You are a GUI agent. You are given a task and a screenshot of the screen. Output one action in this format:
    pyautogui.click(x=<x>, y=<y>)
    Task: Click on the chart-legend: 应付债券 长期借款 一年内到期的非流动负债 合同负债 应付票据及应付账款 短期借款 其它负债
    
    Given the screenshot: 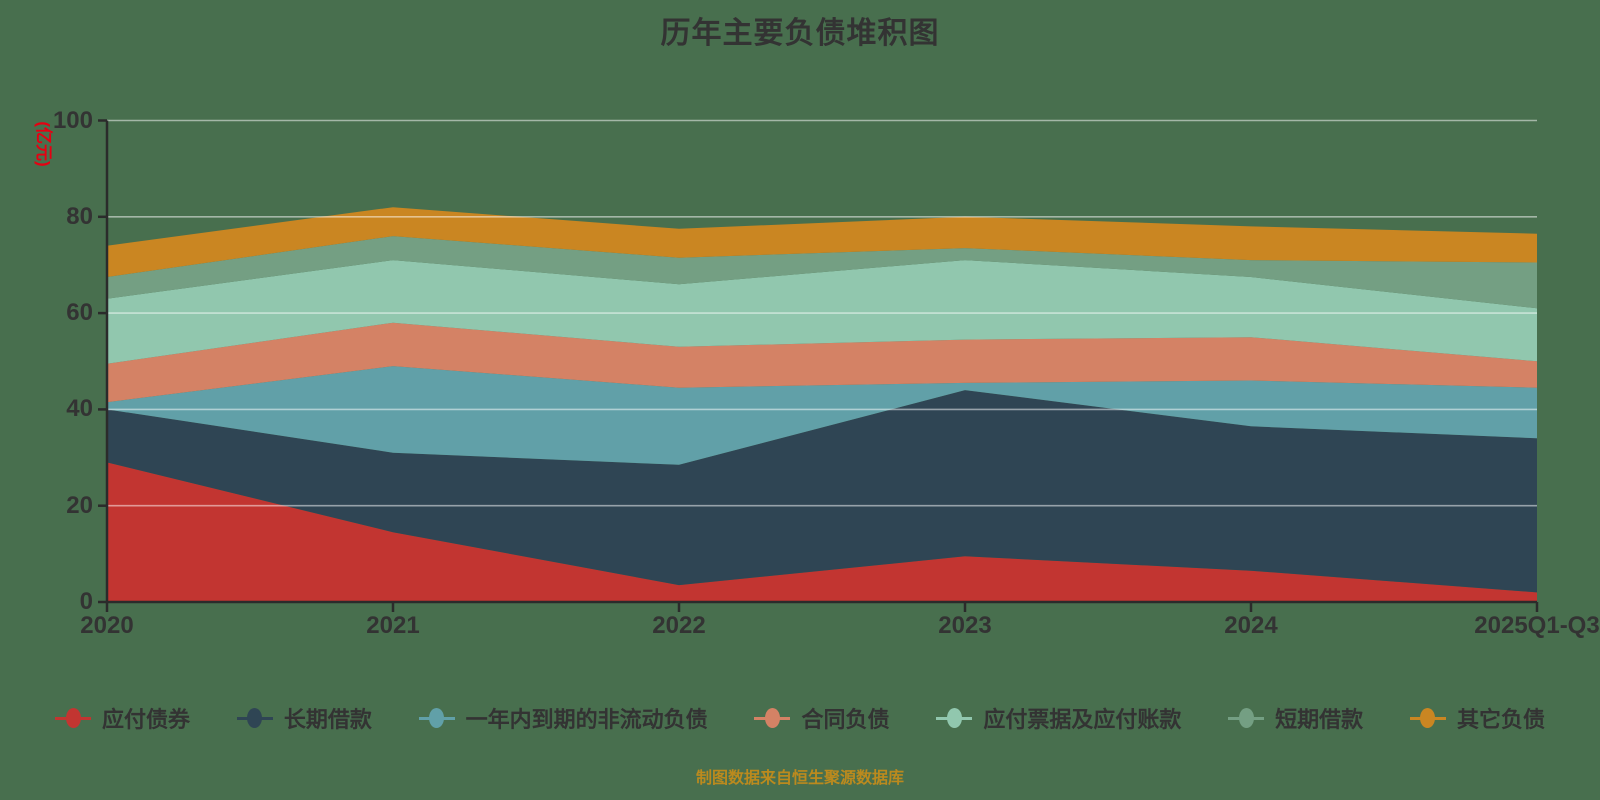 What is the action you would take?
    pyautogui.click(x=800, y=718)
    